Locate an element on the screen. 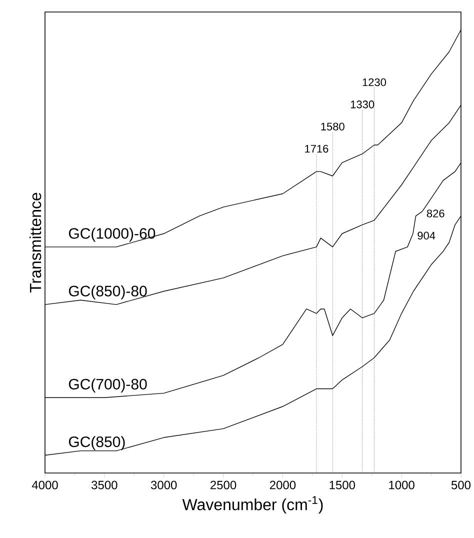  ref-line-label: 1716 is located at coordinates (316, 148).